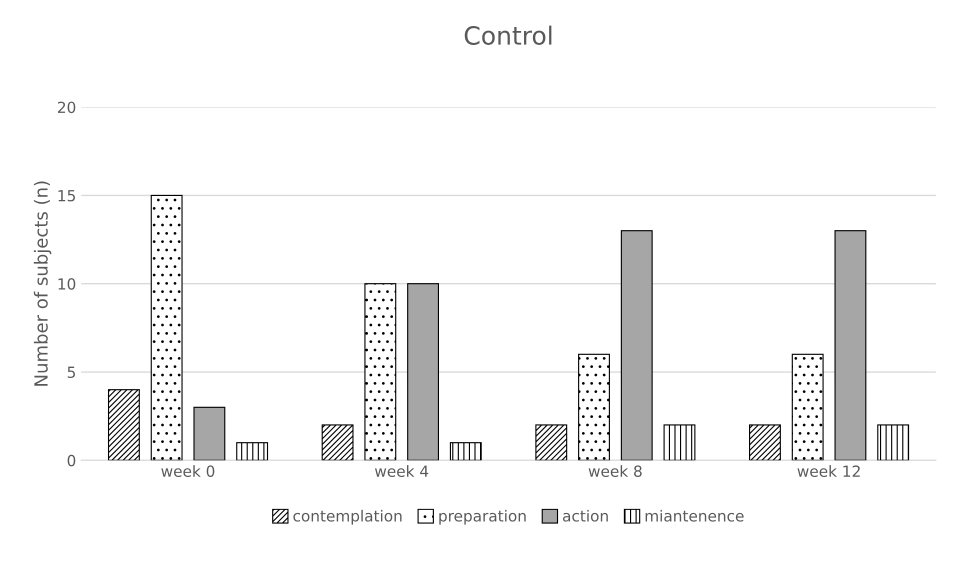 Image resolution: width=955 pixels, height=579 pixels. What do you see at coordinates (71, 372) in the screenshot?
I see `y-tick-label: 5` at bounding box center [71, 372].